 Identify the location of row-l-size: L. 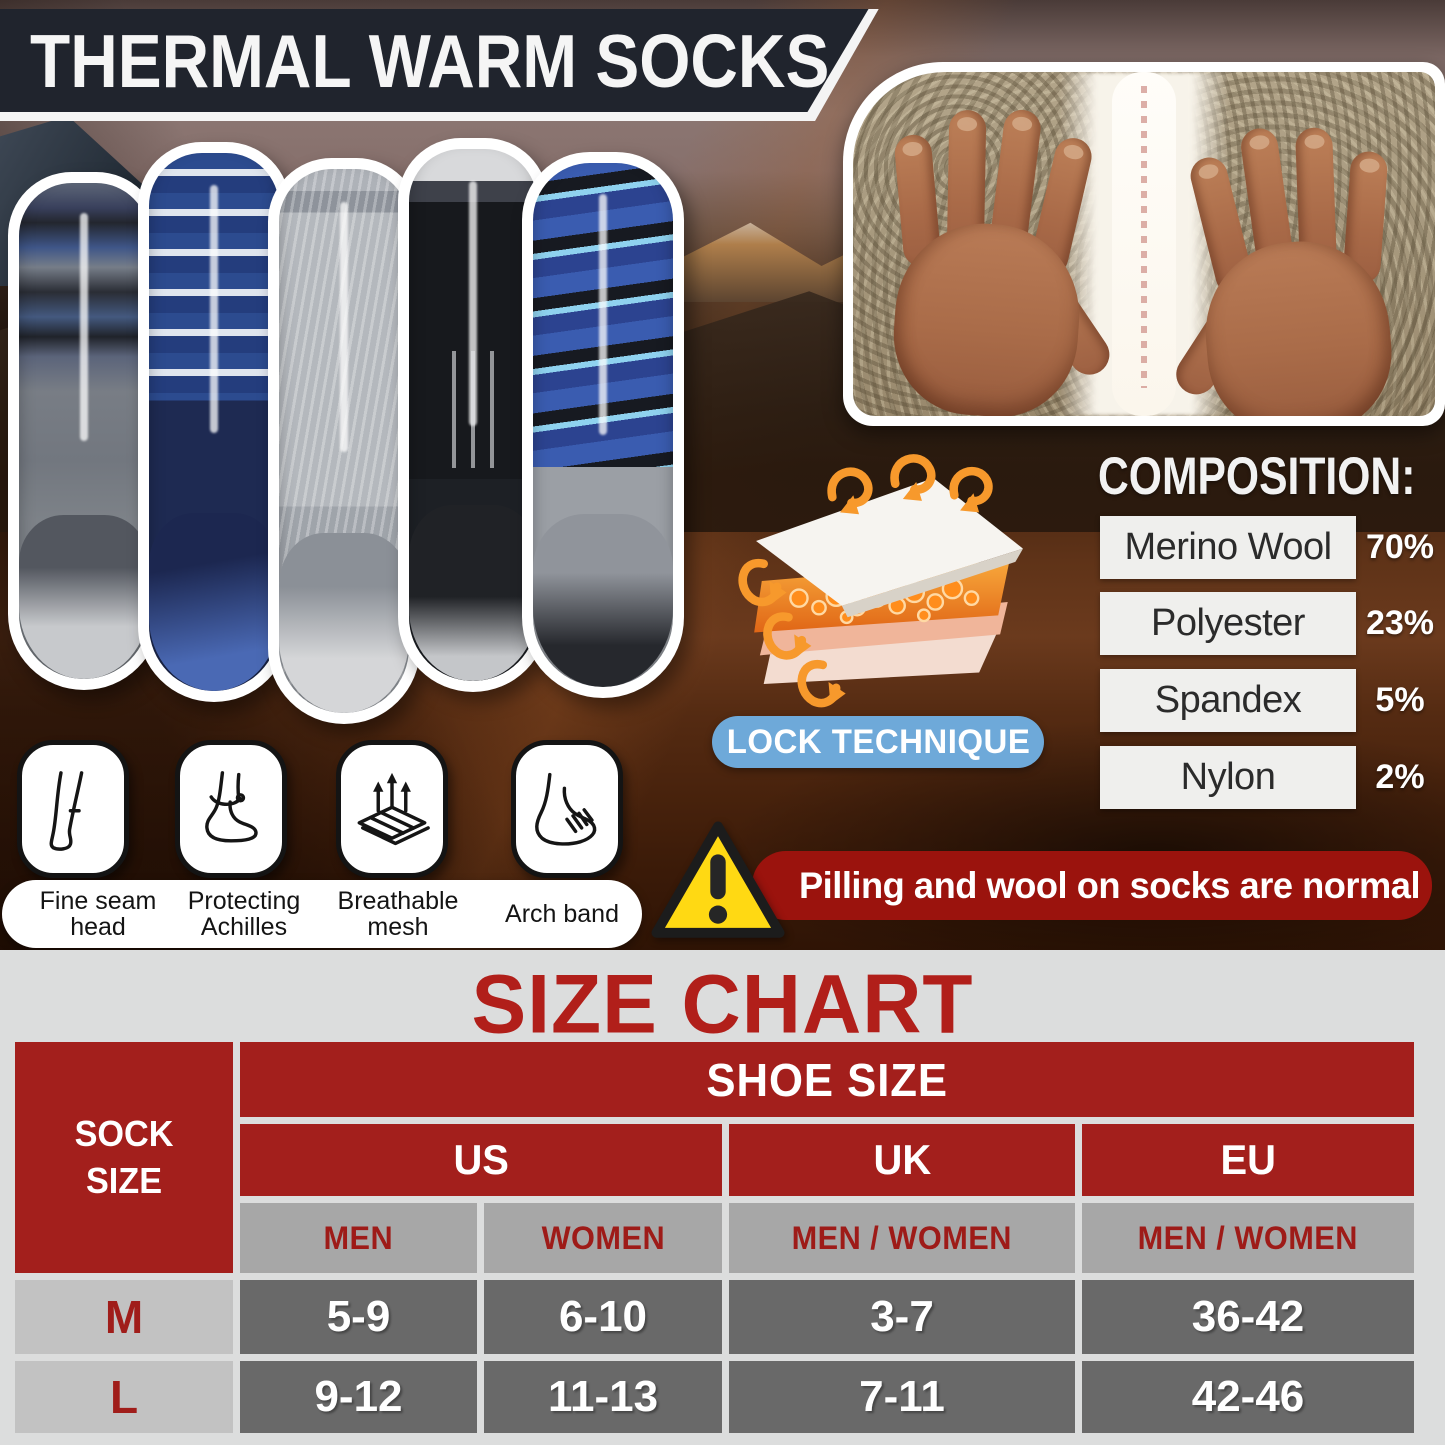
(124, 1397).